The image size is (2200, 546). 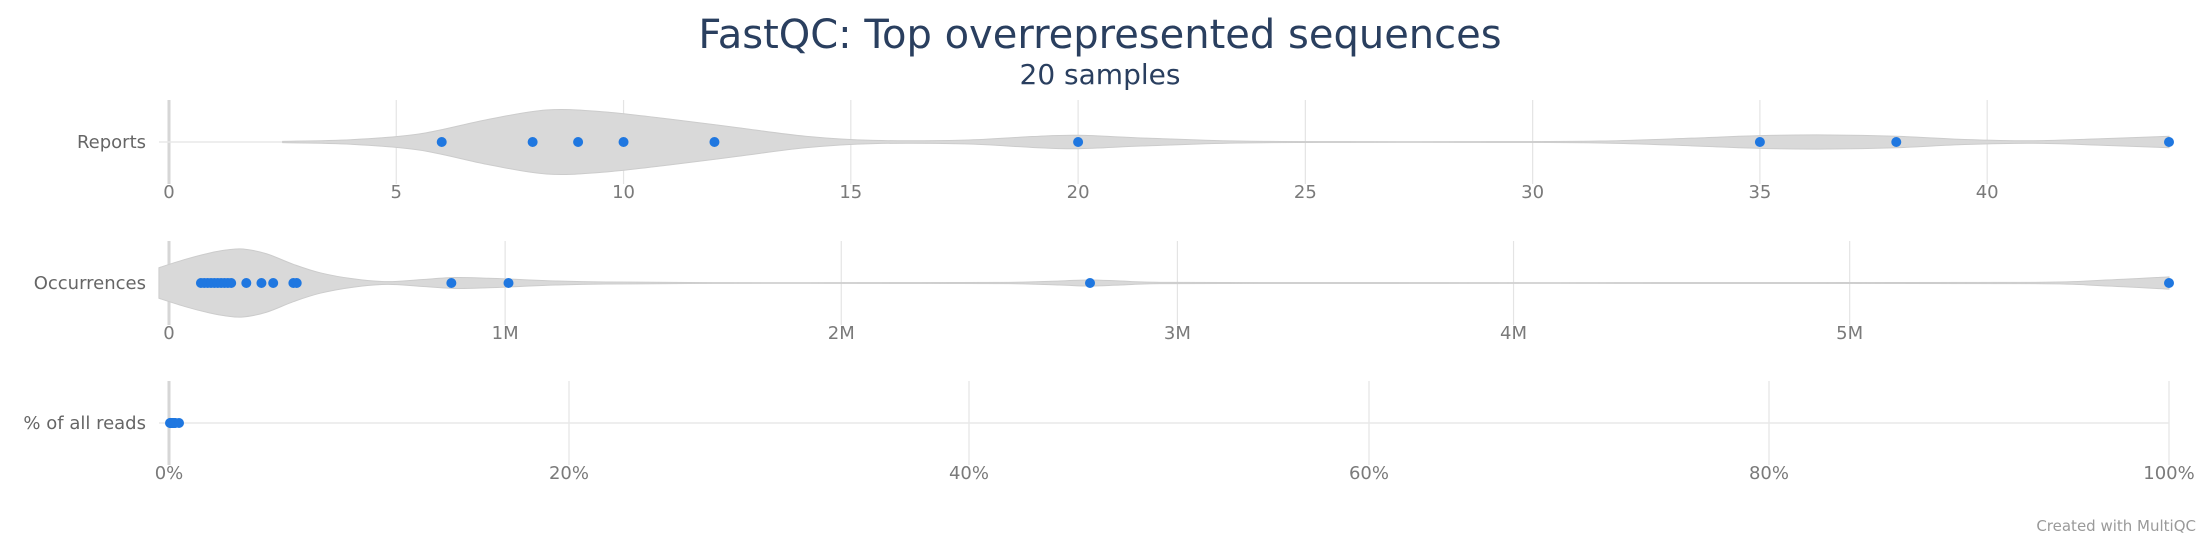 I want to click on tick-label: 30, so click(x=1532, y=192).